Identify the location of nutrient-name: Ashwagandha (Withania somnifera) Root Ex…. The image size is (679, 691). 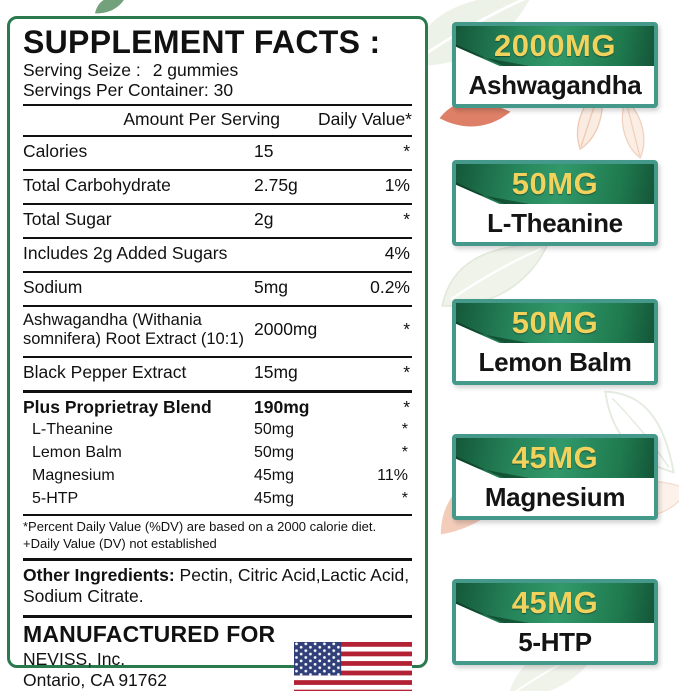
(133, 329).